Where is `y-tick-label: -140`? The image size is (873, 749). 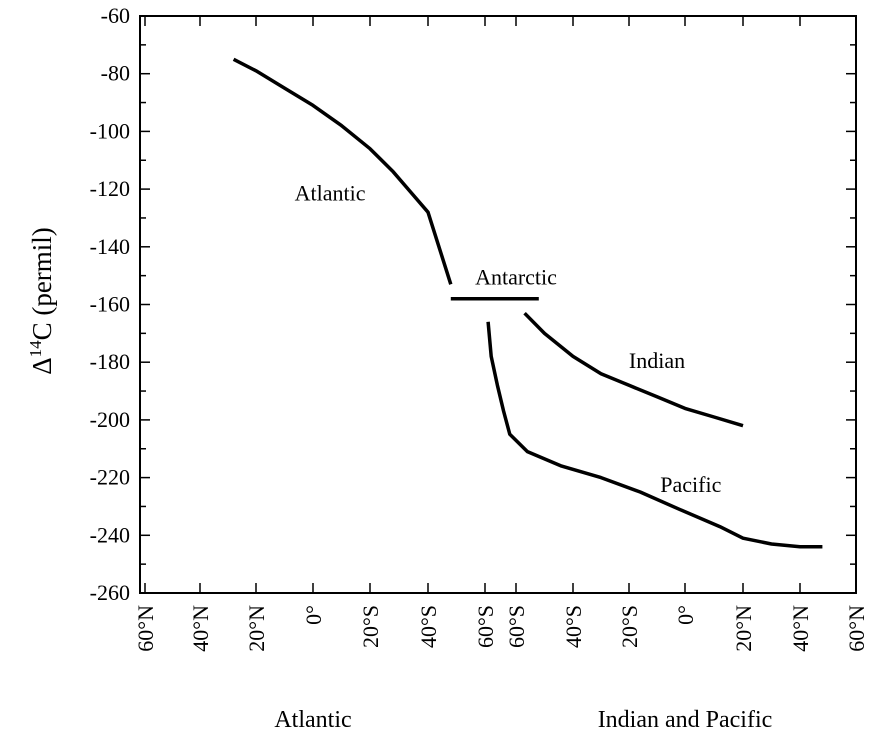
y-tick-label: -140 is located at coordinates (110, 246).